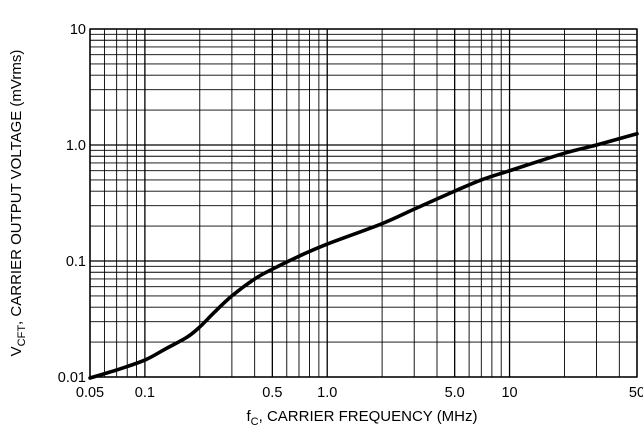 This screenshot has height=435, width=643. What do you see at coordinates (78, 30) in the screenshot?
I see `y-tick-label: 10` at bounding box center [78, 30].